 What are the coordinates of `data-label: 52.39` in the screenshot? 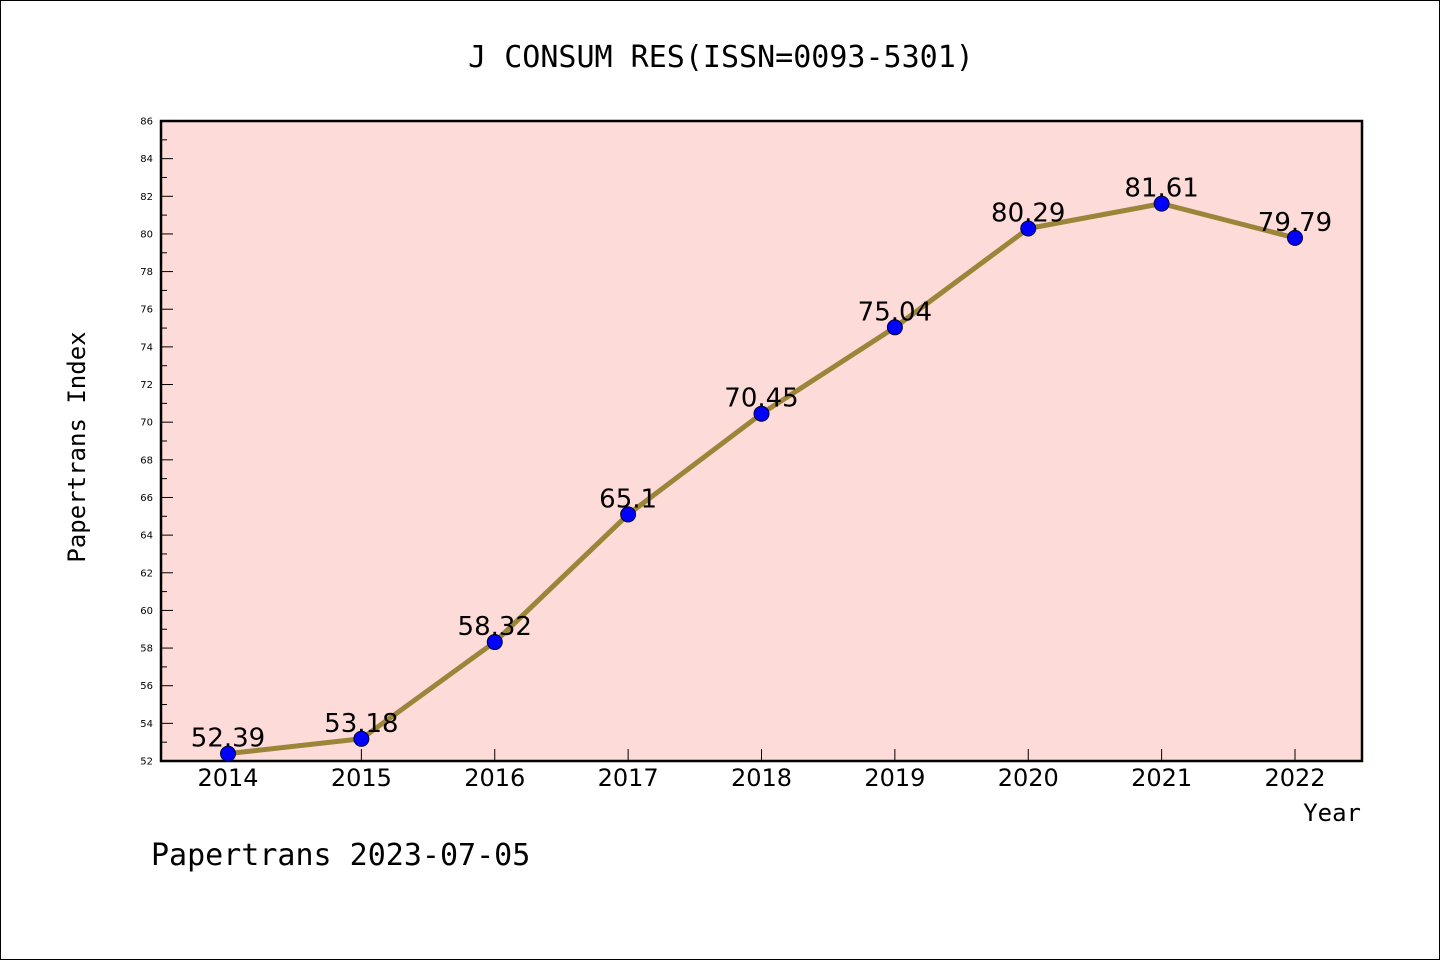 It's located at (228, 739).